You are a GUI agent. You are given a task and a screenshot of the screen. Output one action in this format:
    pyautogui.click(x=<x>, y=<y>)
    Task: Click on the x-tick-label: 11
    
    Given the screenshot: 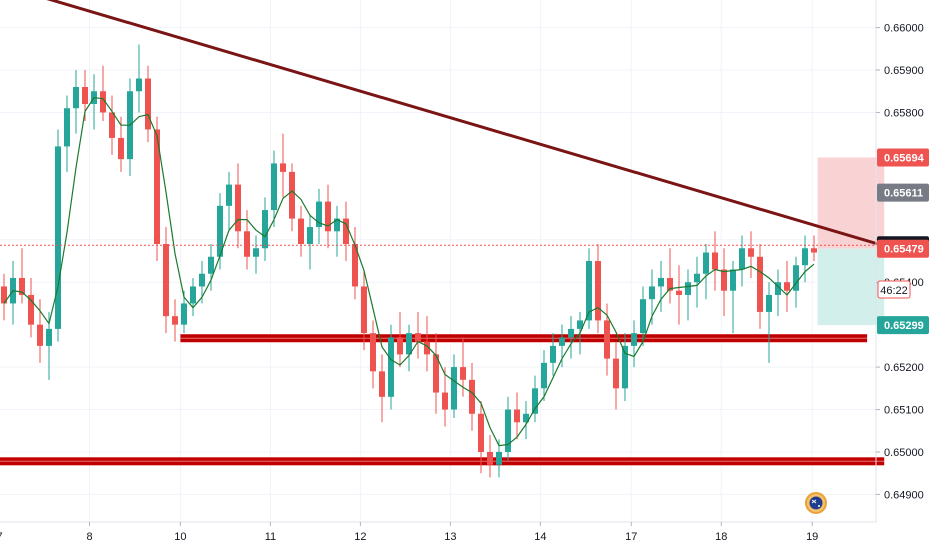 What is the action you would take?
    pyautogui.click(x=270, y=537)
    